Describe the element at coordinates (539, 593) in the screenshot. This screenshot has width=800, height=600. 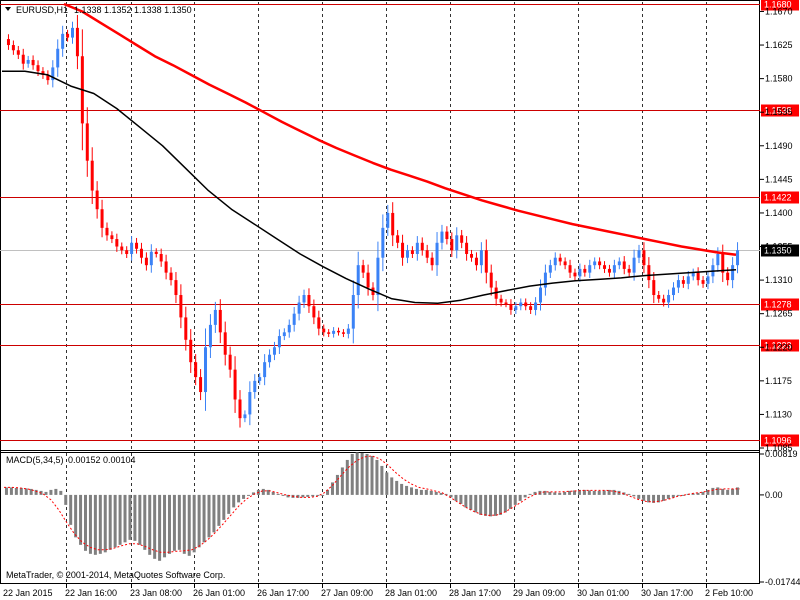
I see `x-tick-label: 29 Jan 09:00` at that location.